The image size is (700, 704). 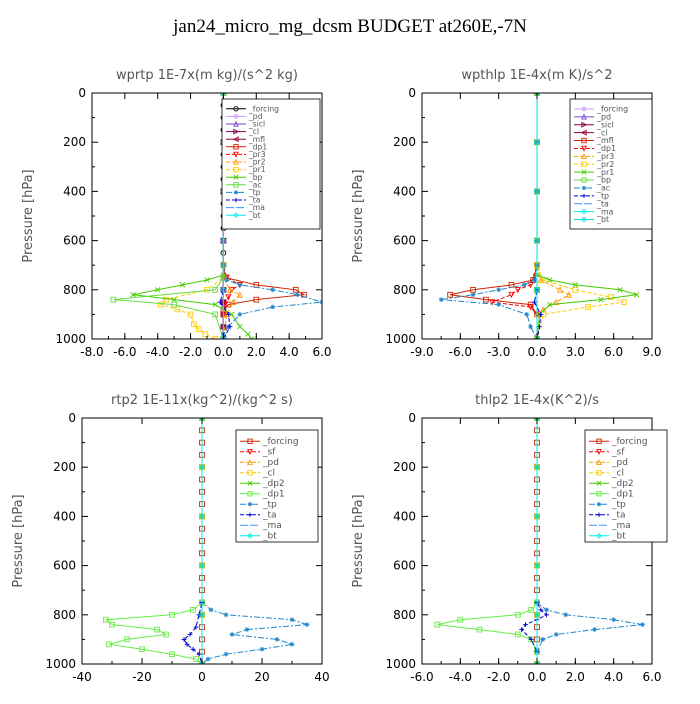 I want to click on legend-entry: _pr1, so click(x=257, y=169).